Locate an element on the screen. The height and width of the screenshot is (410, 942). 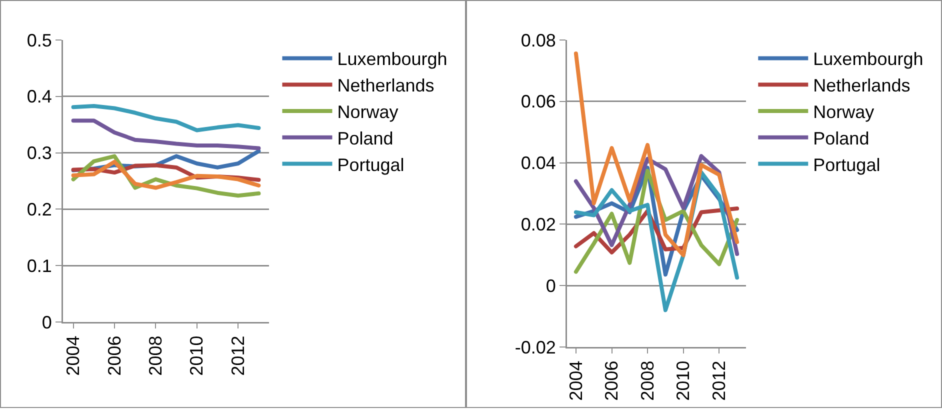
y-tick-label: 0.3 is located at coordinates (39, 153).